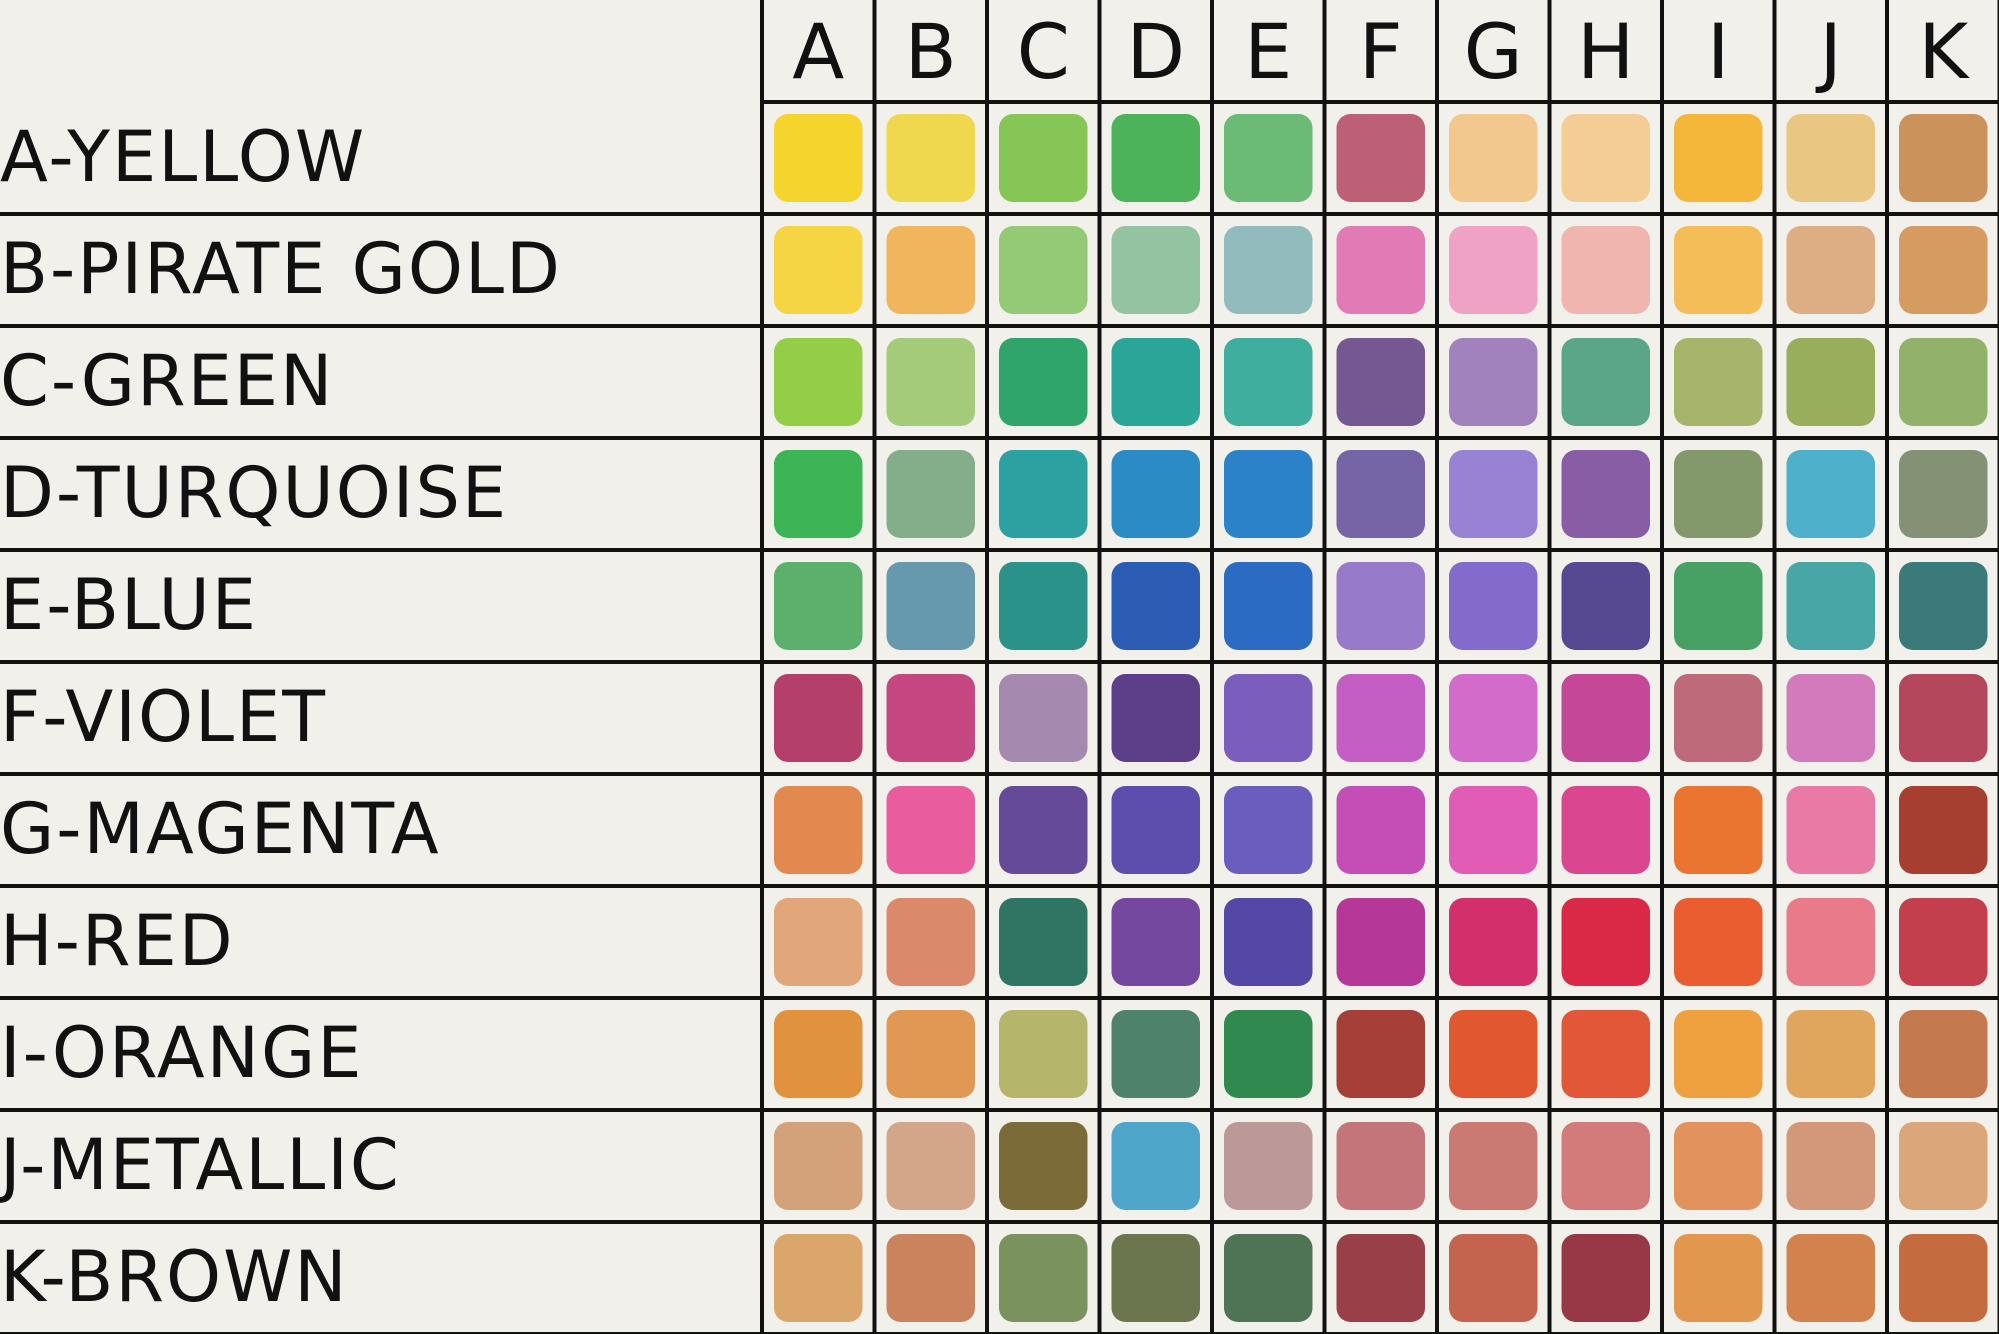 The height and width of the screenshot is (1334, 1999). What do you see at coordinates (220, 829) in the screenshot?
I see `row-label: G-MAGENTA` at bounding box center [220, 829].